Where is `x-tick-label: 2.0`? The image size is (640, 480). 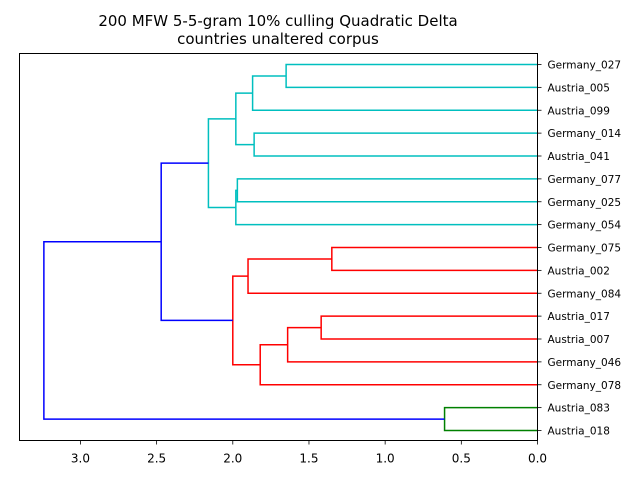 x-tick-label: 2.0 is located at coordinates (232, 459).